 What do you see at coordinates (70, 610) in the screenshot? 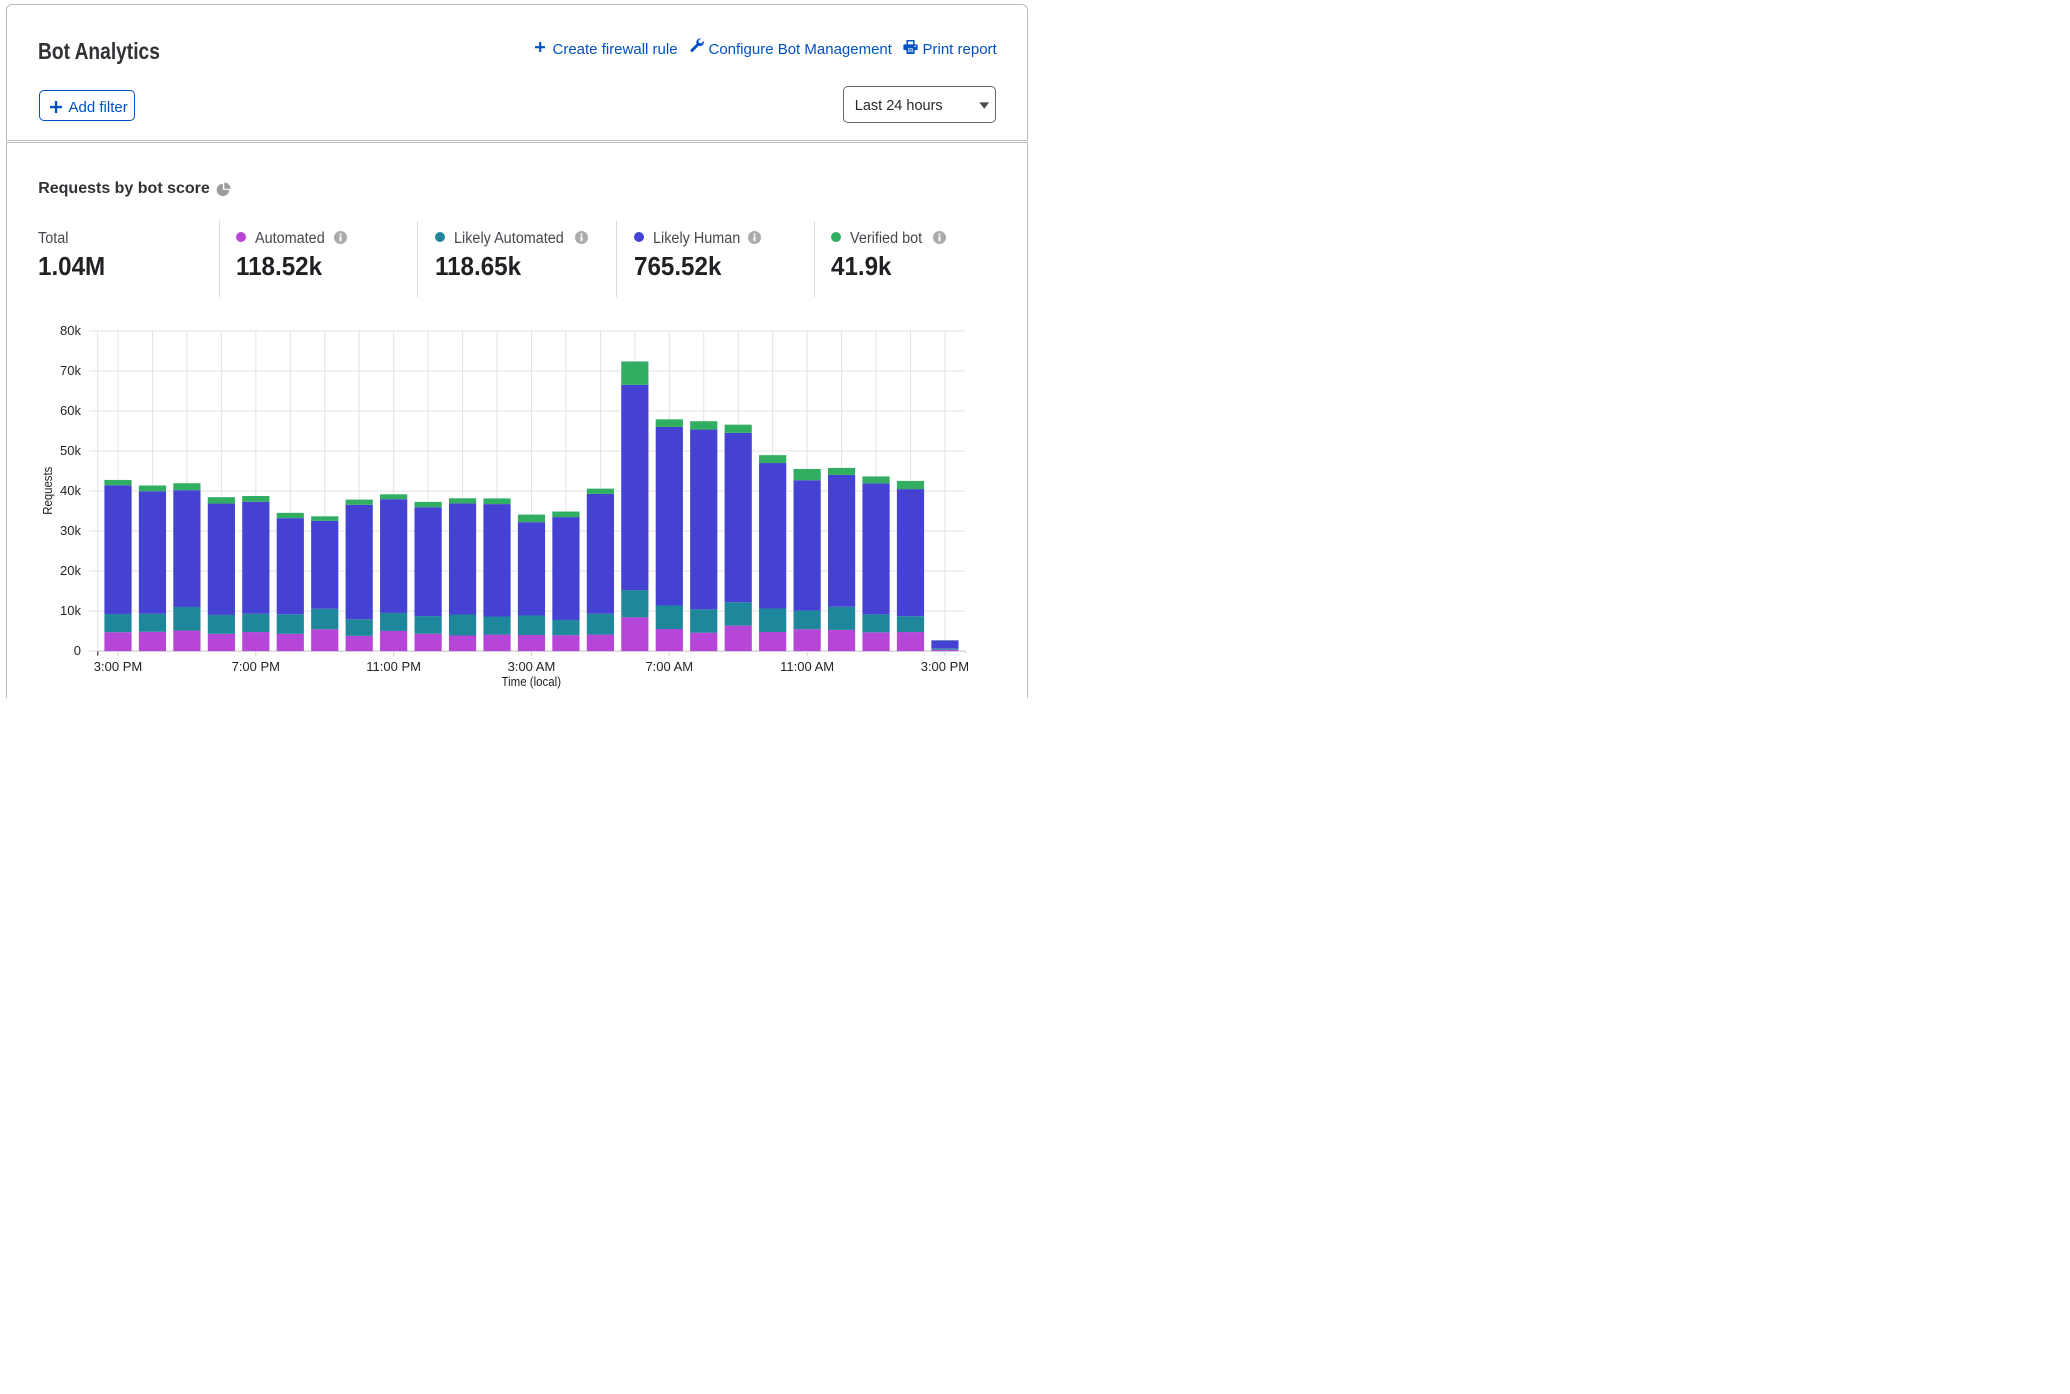
I see `svg-text: 10k` at bounding box center [70, 610].